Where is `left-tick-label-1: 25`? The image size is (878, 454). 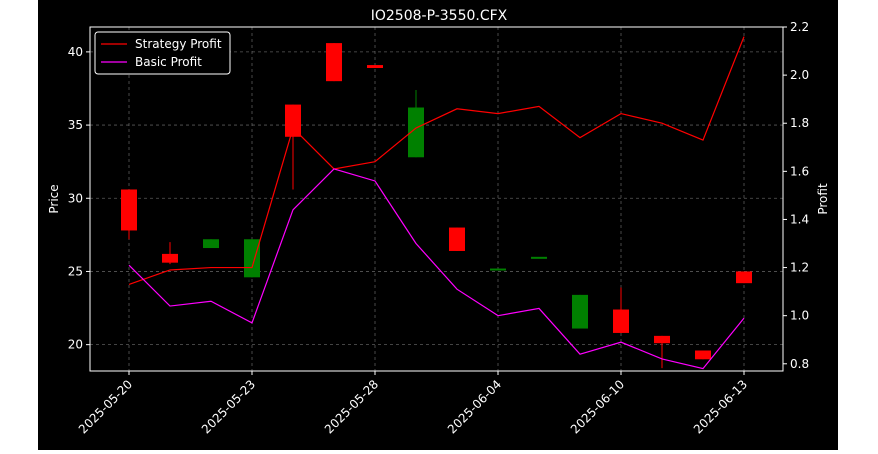
left-tick-label-1: 25 is located at coordinates (75, 271).